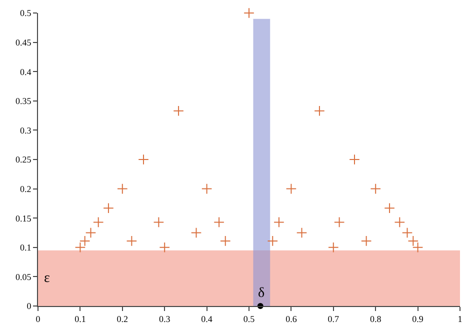 The width and height of the screenshot is (474, 332). I want to click on y-tick-label: 0.5, so click(26, 13).